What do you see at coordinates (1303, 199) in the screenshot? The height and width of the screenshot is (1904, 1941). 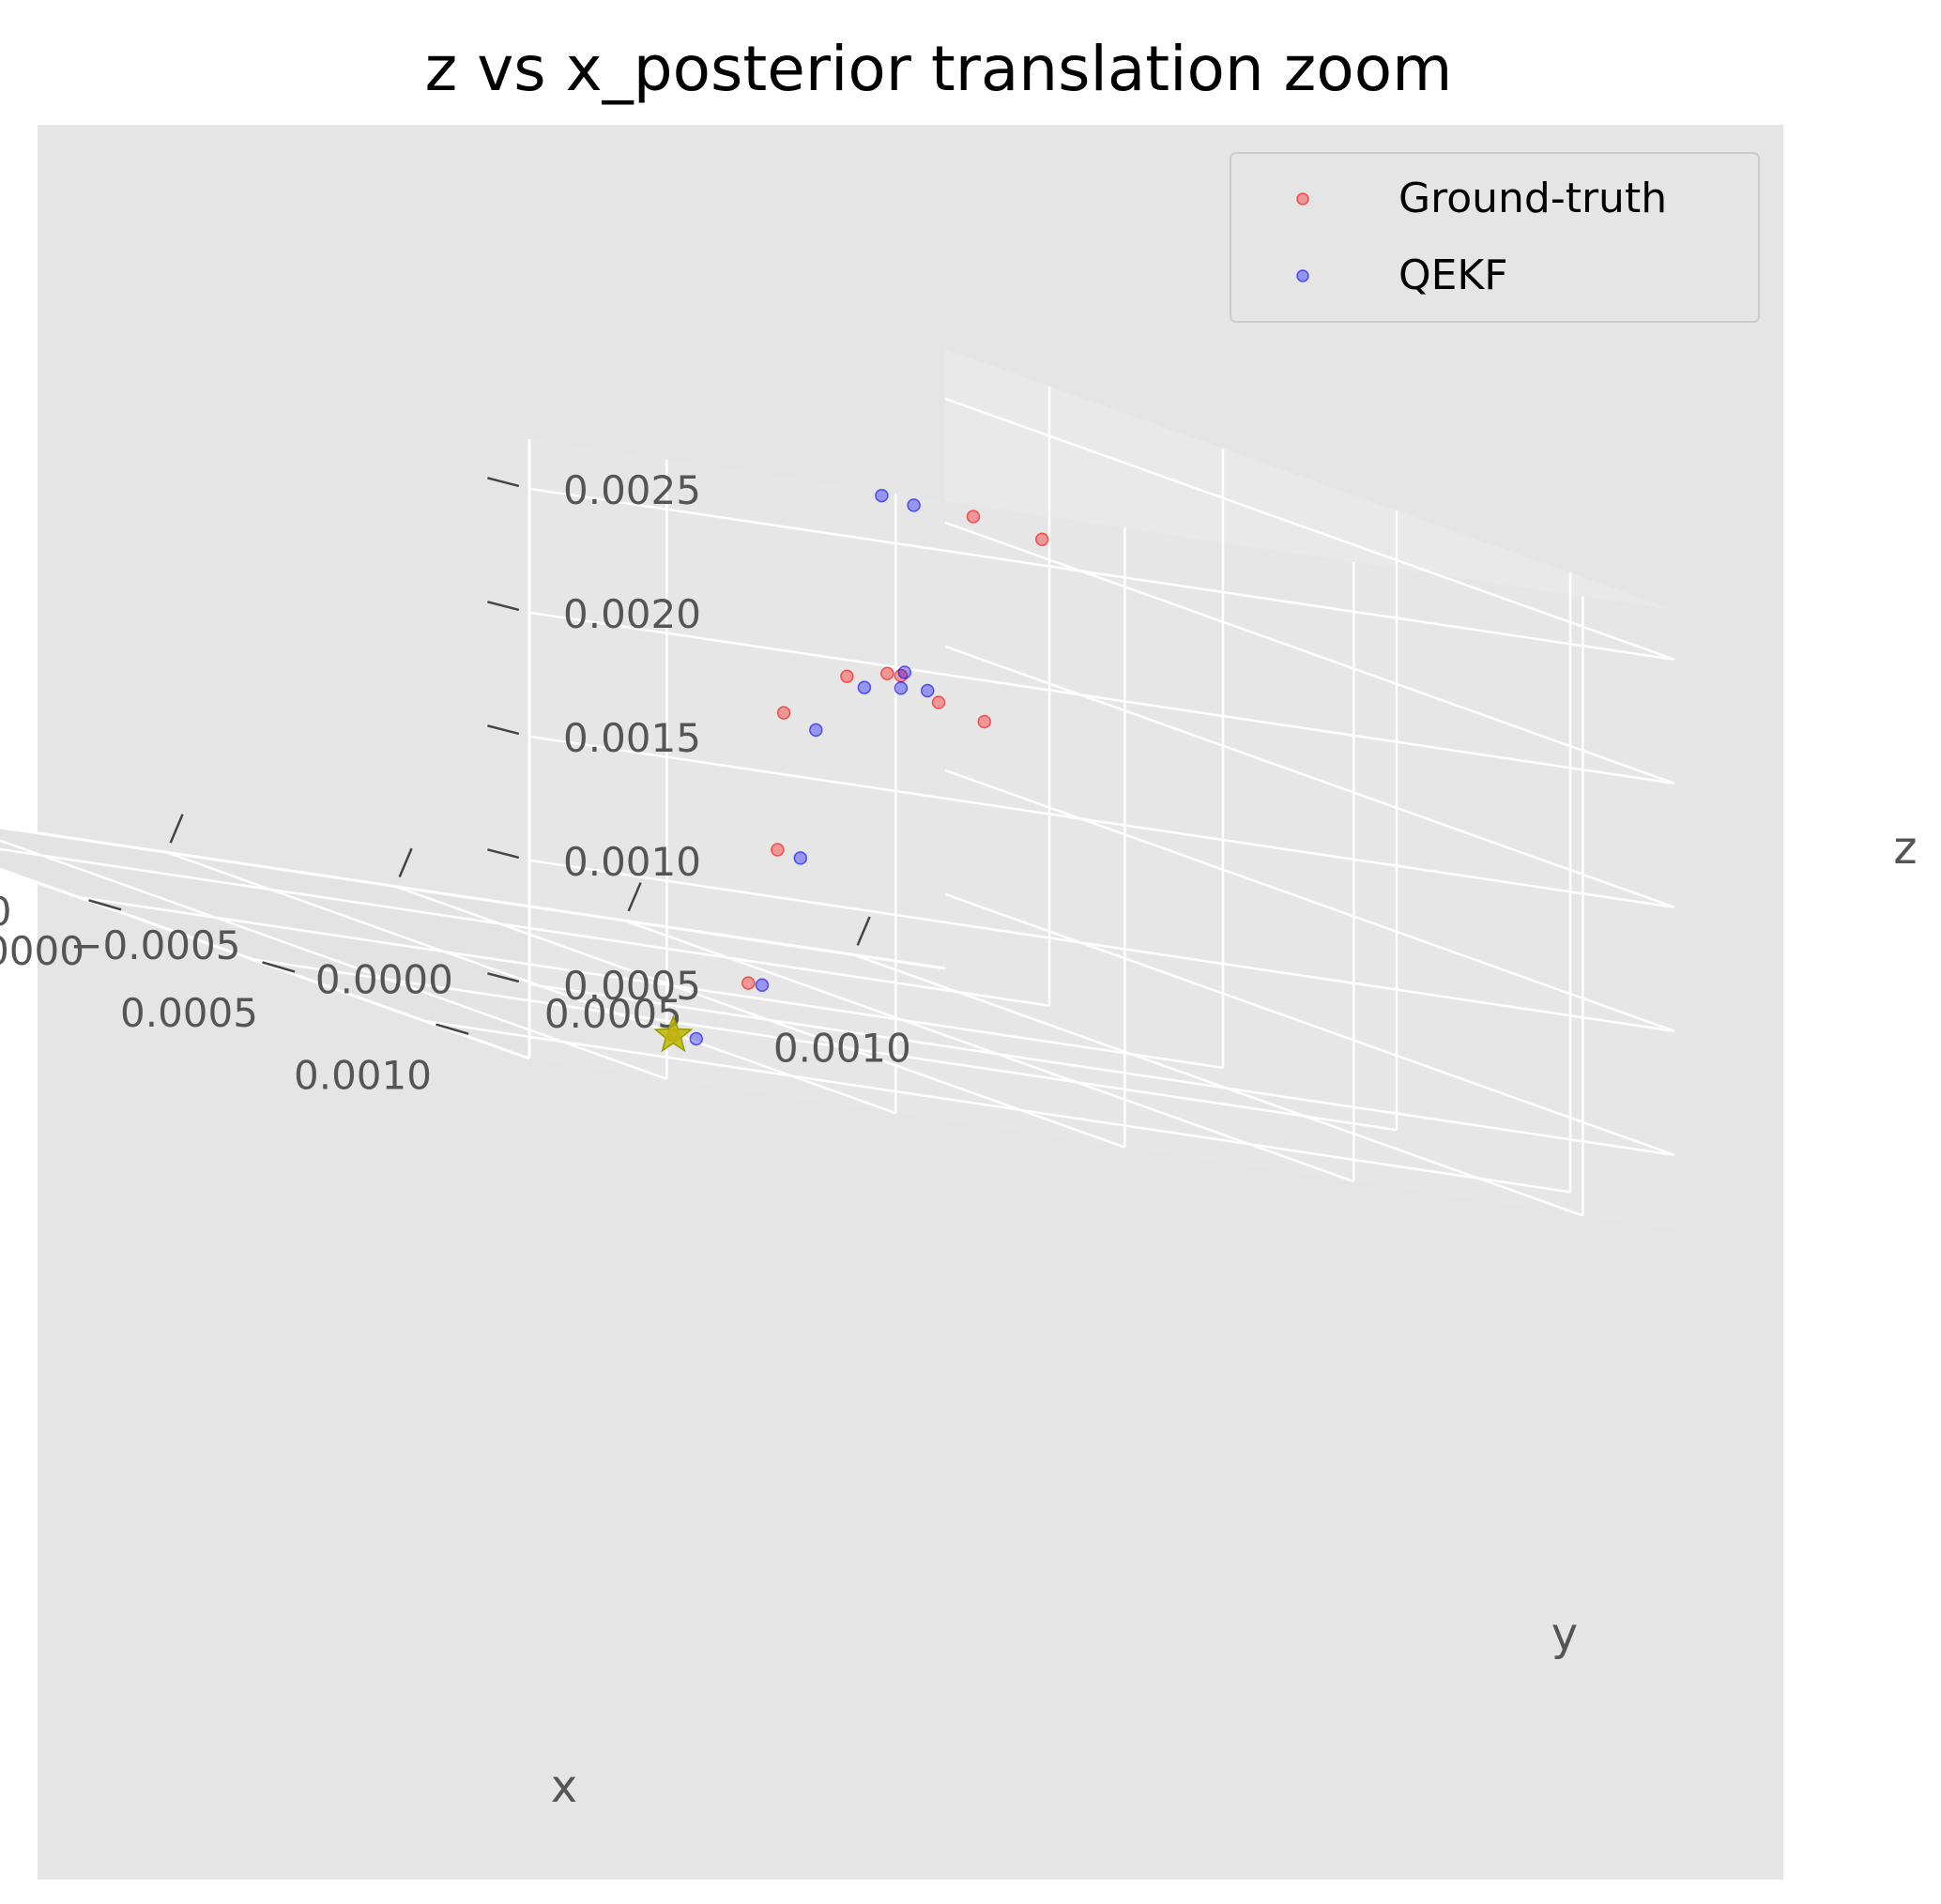 I see `legend-marker-ground-truth` at bounding box center [1303, 199].